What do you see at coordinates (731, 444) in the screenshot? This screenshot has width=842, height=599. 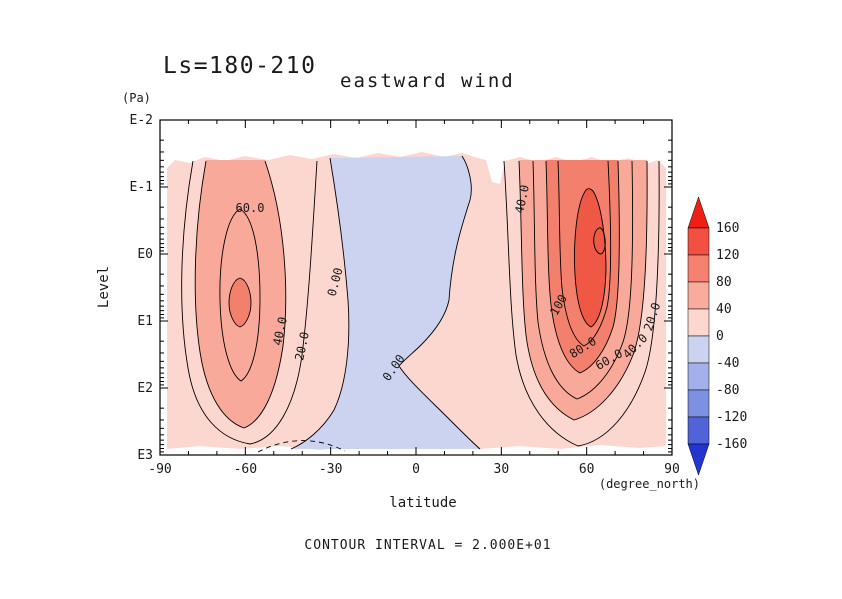 I see `colorbar-label: -160` at bounding box center [731, 444].